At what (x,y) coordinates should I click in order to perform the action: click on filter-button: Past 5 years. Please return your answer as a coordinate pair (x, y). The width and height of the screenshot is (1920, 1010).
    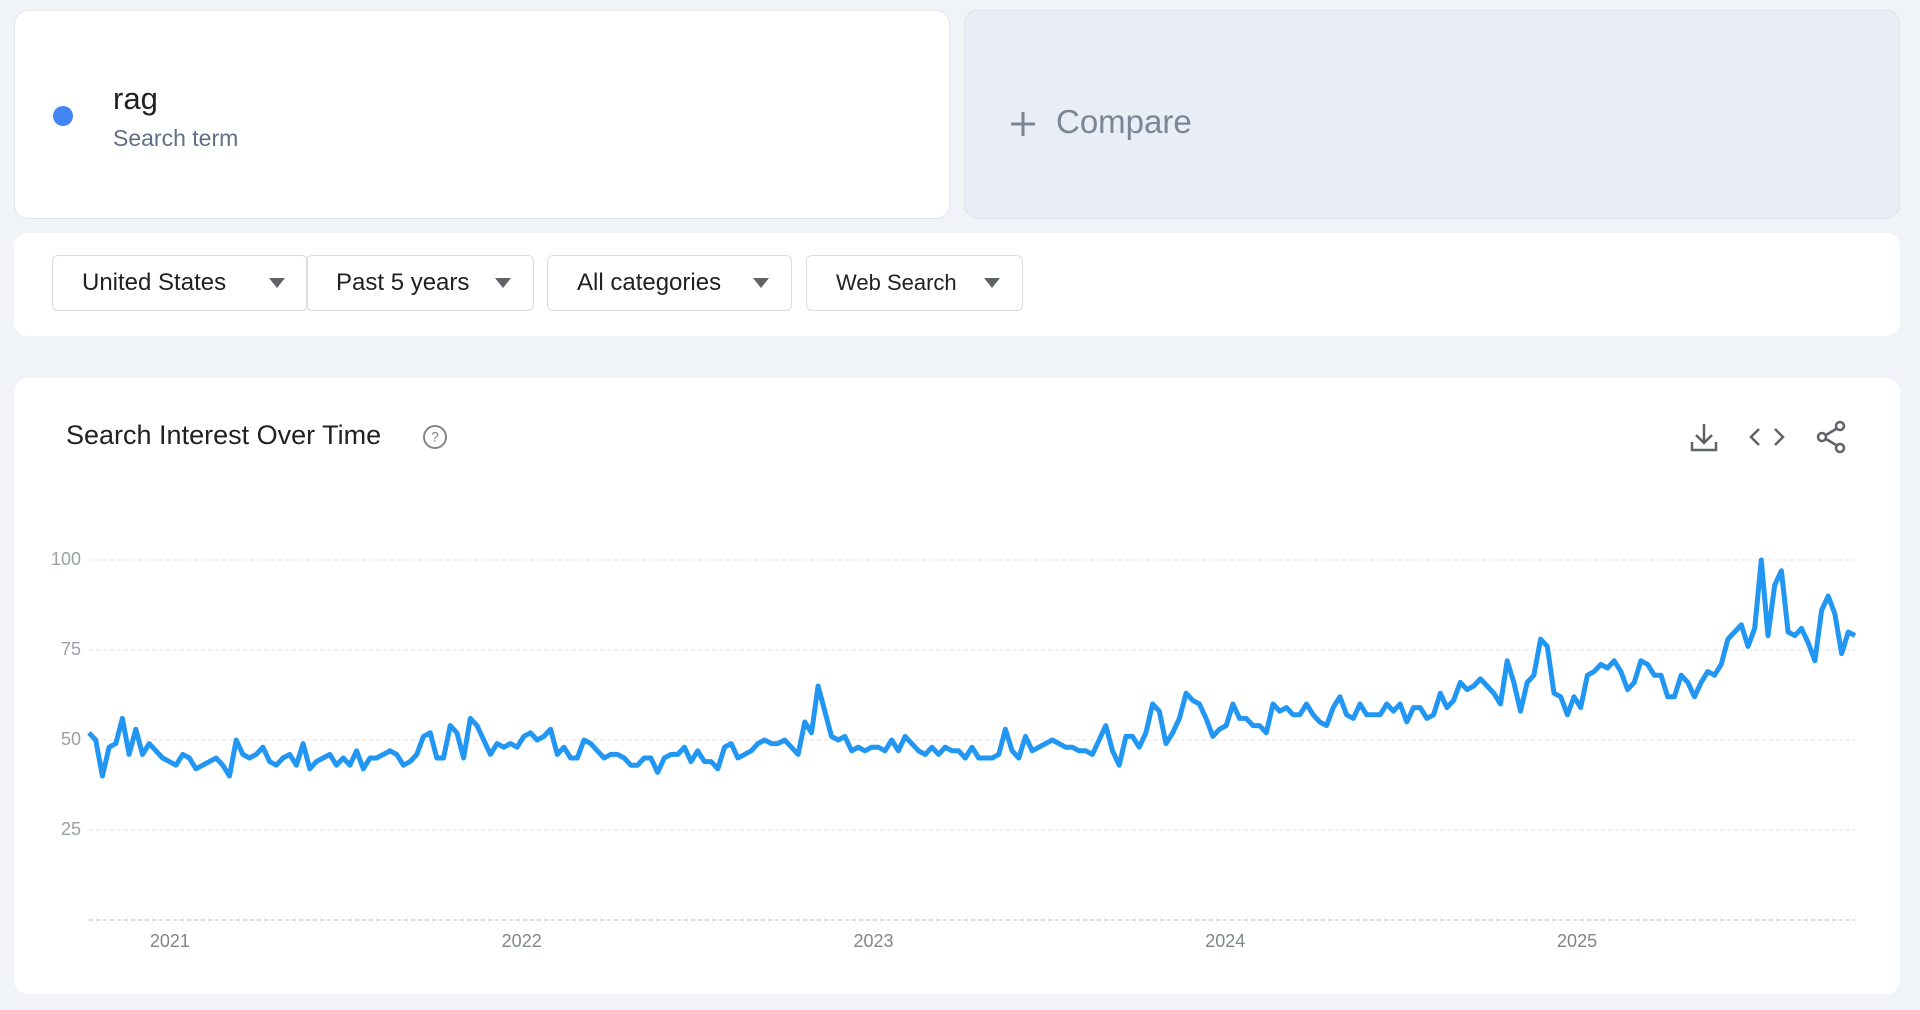
    Looking at the image, I should click on (420, 283).